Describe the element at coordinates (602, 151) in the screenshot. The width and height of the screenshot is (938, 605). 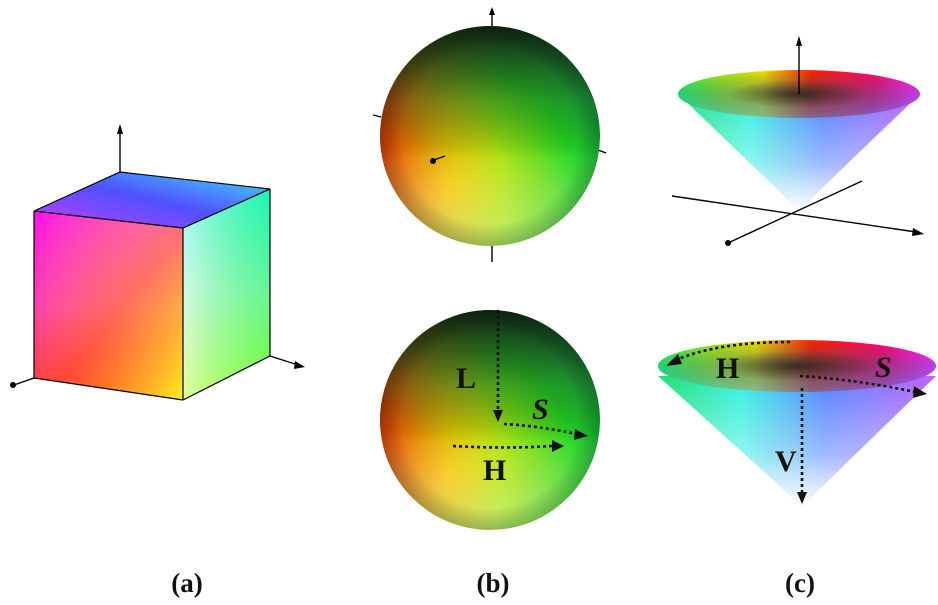
I see `sphere-axis-right` at that location.